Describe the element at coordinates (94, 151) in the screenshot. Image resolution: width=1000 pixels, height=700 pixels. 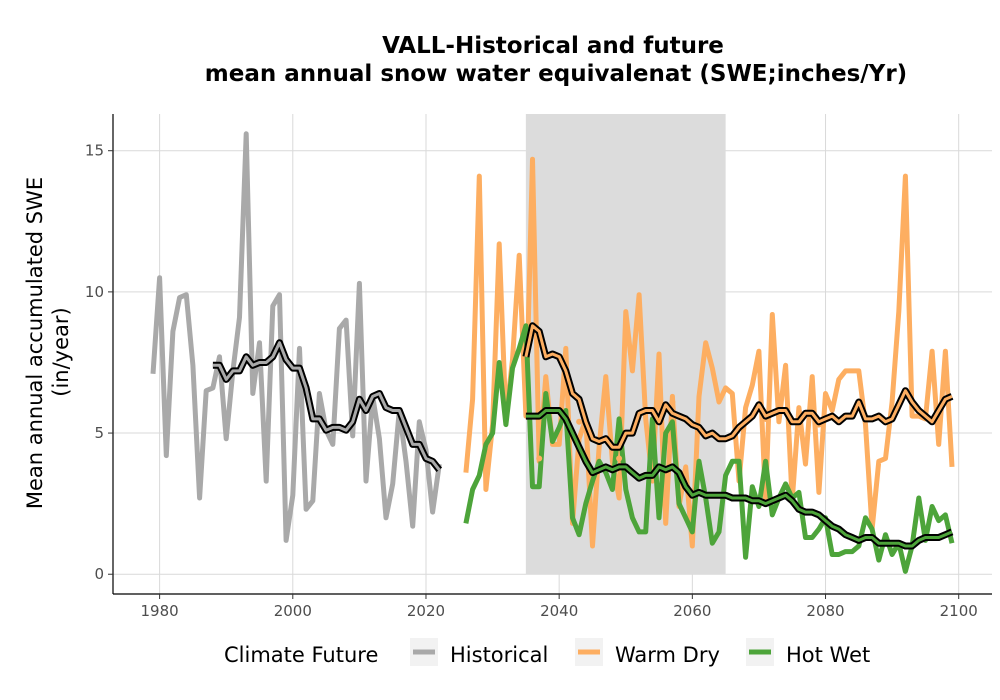
I see `y-tick-label-15: 15` at that location.